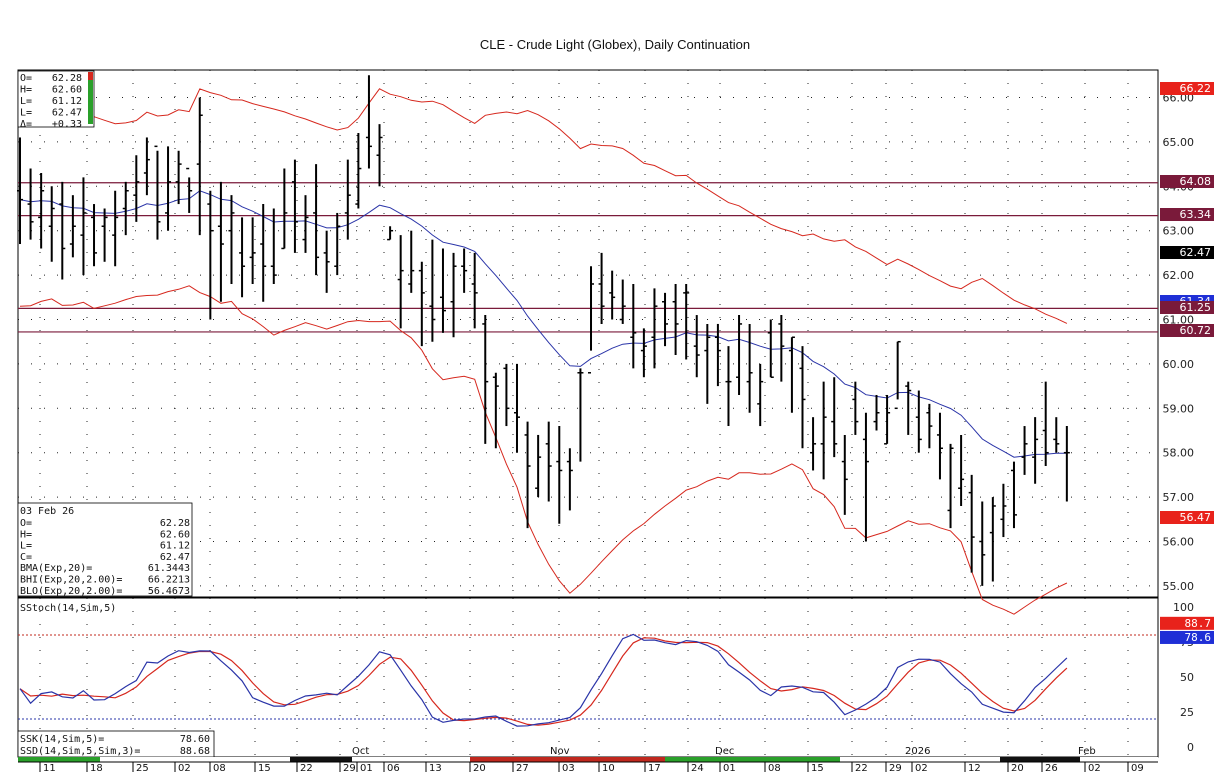  I want to click on stoch-tick-label: 25, so click(1187, 712).